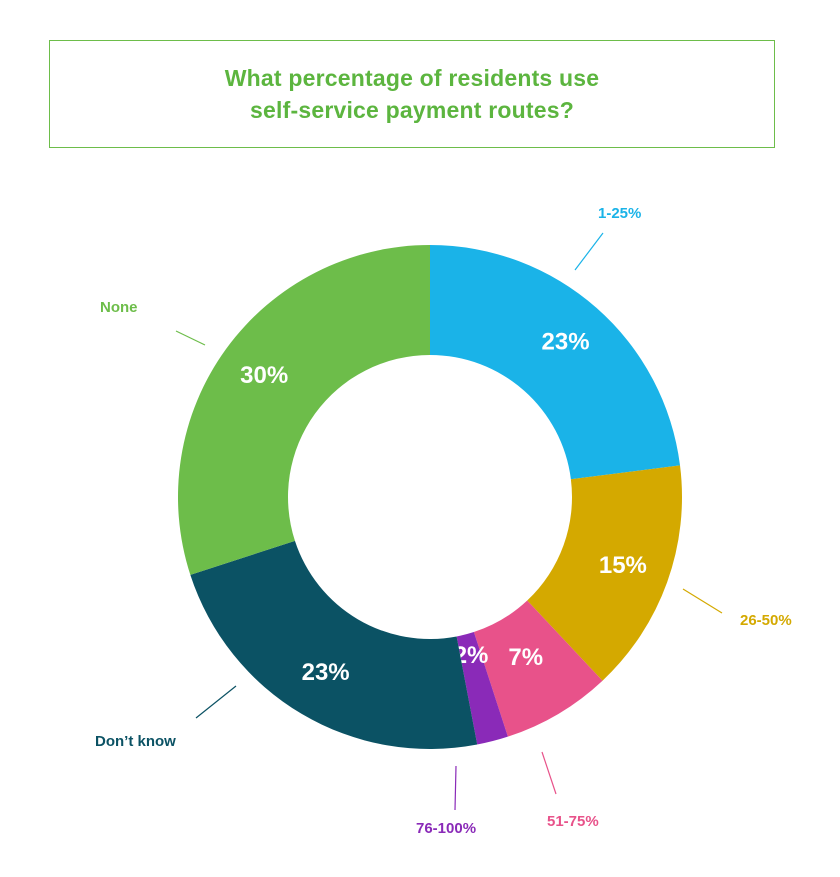 The height and width of the screenshot is (877, 840). Describe the element at coordinates (766, 620) in the screenshot. I see `category-label-26-50: 26-50%` at that location.